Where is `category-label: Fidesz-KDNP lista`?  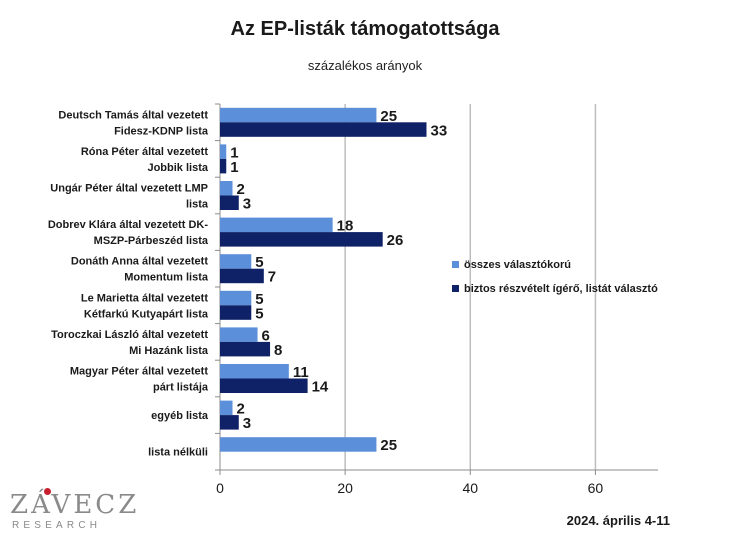 category-label: Fidesz-KDNP lista is located at coordinates (161, 131).